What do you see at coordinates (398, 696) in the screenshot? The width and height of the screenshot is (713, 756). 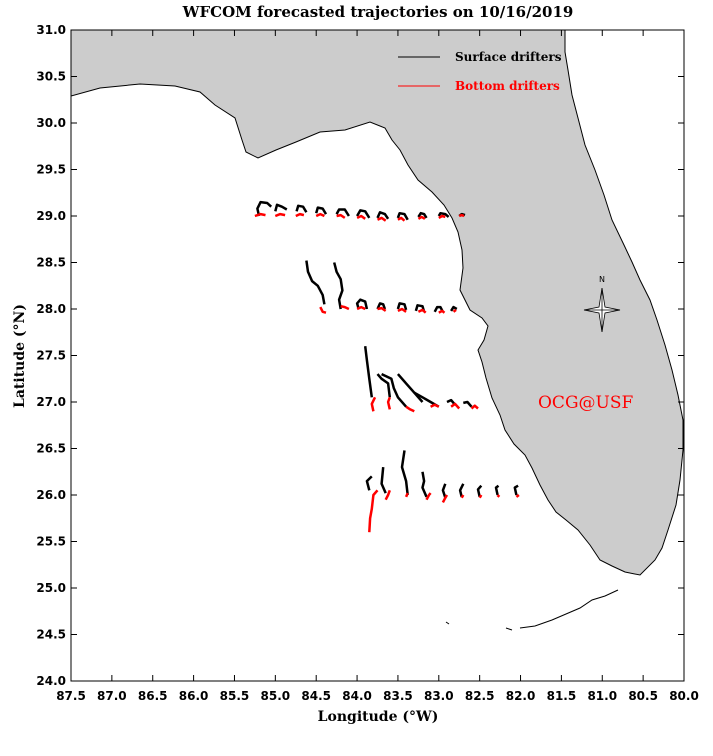 I see `x-tick-label: 83.5` at bounding box center [398, 696].